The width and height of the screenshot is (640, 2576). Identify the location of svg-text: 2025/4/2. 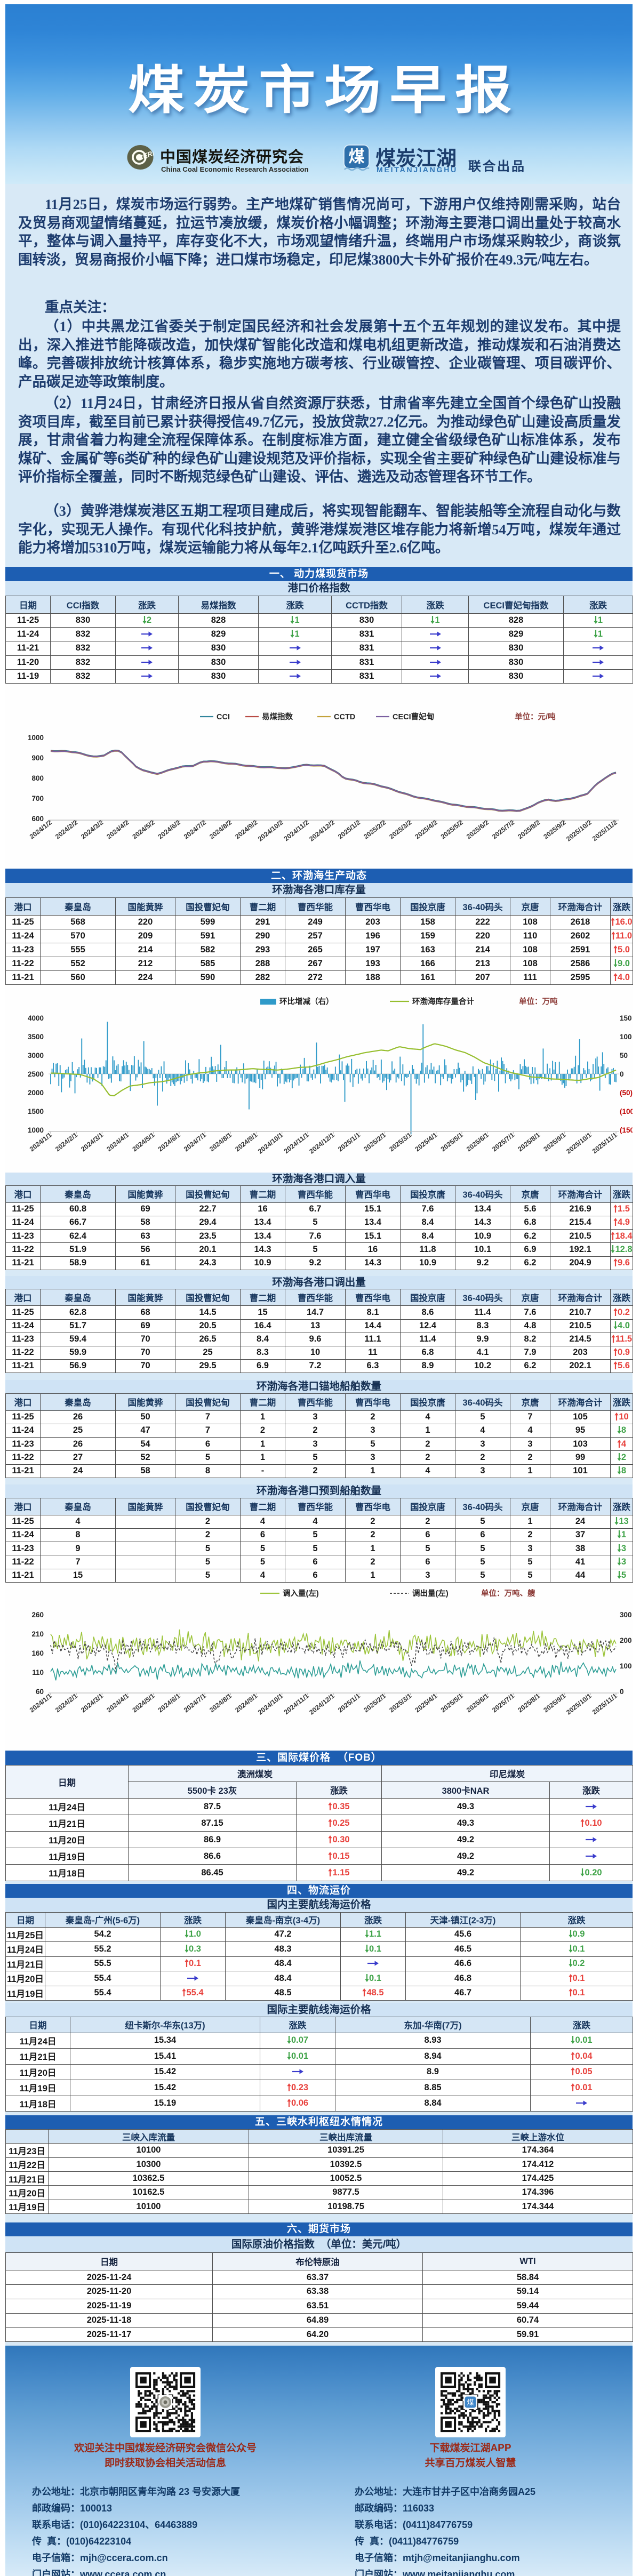
(426, 829).